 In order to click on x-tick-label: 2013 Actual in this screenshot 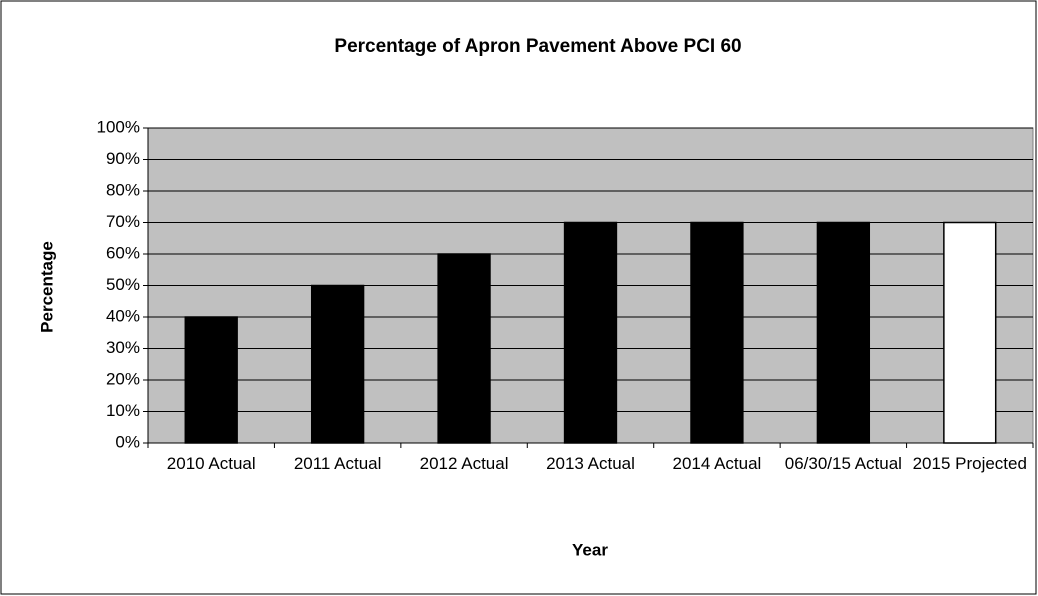, I will do `click(590, 463)`.